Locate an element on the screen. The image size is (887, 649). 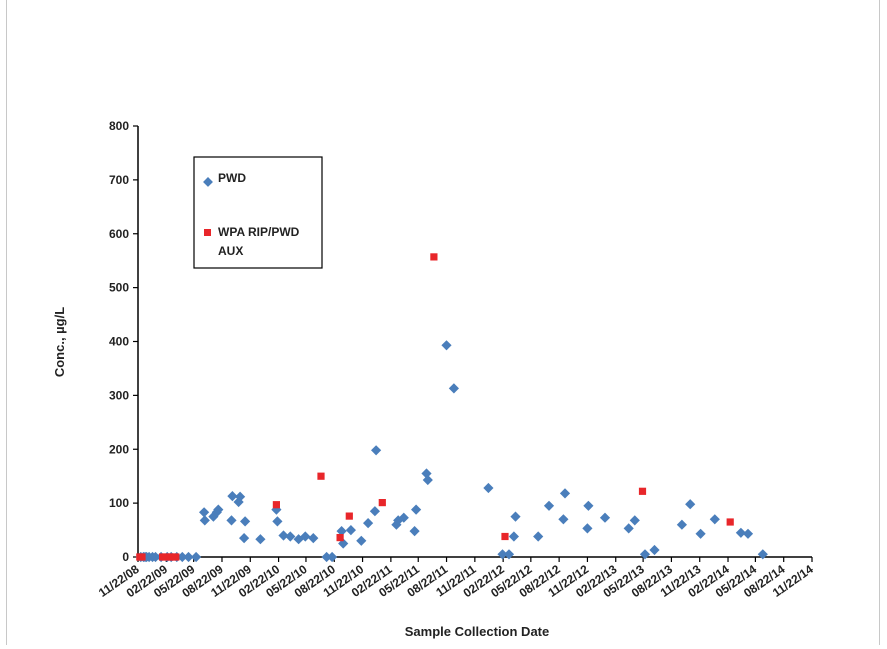
x-axis-title: Sample Collection Date is located at coordinates (477, 631).